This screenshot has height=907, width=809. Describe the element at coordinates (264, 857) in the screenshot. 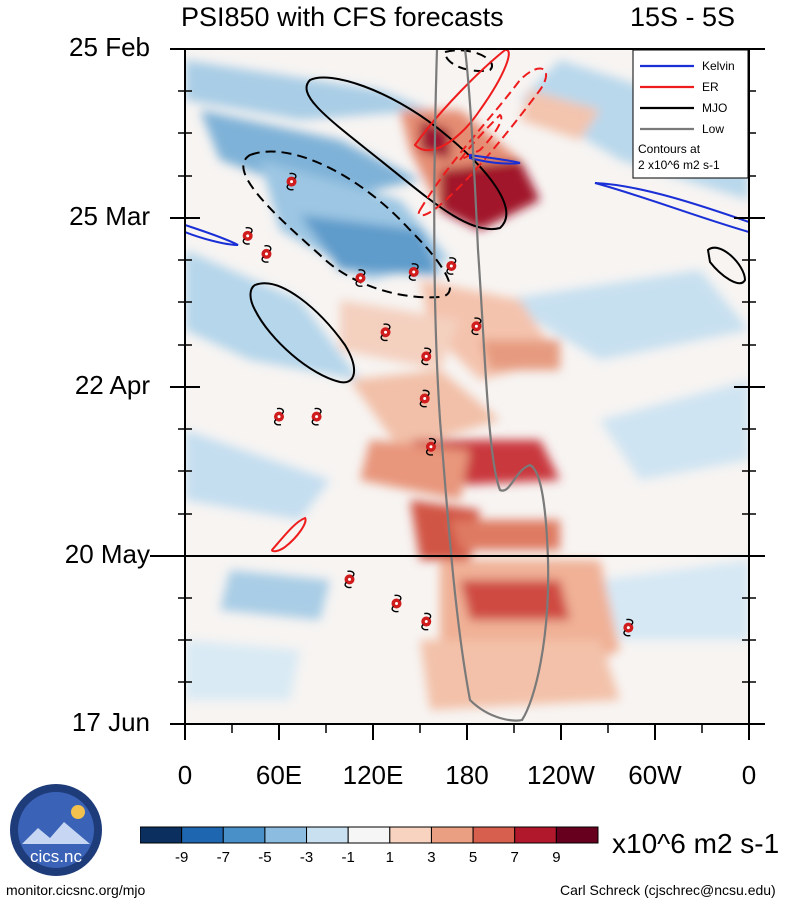

I see `colorbar-label: -5` at that location.